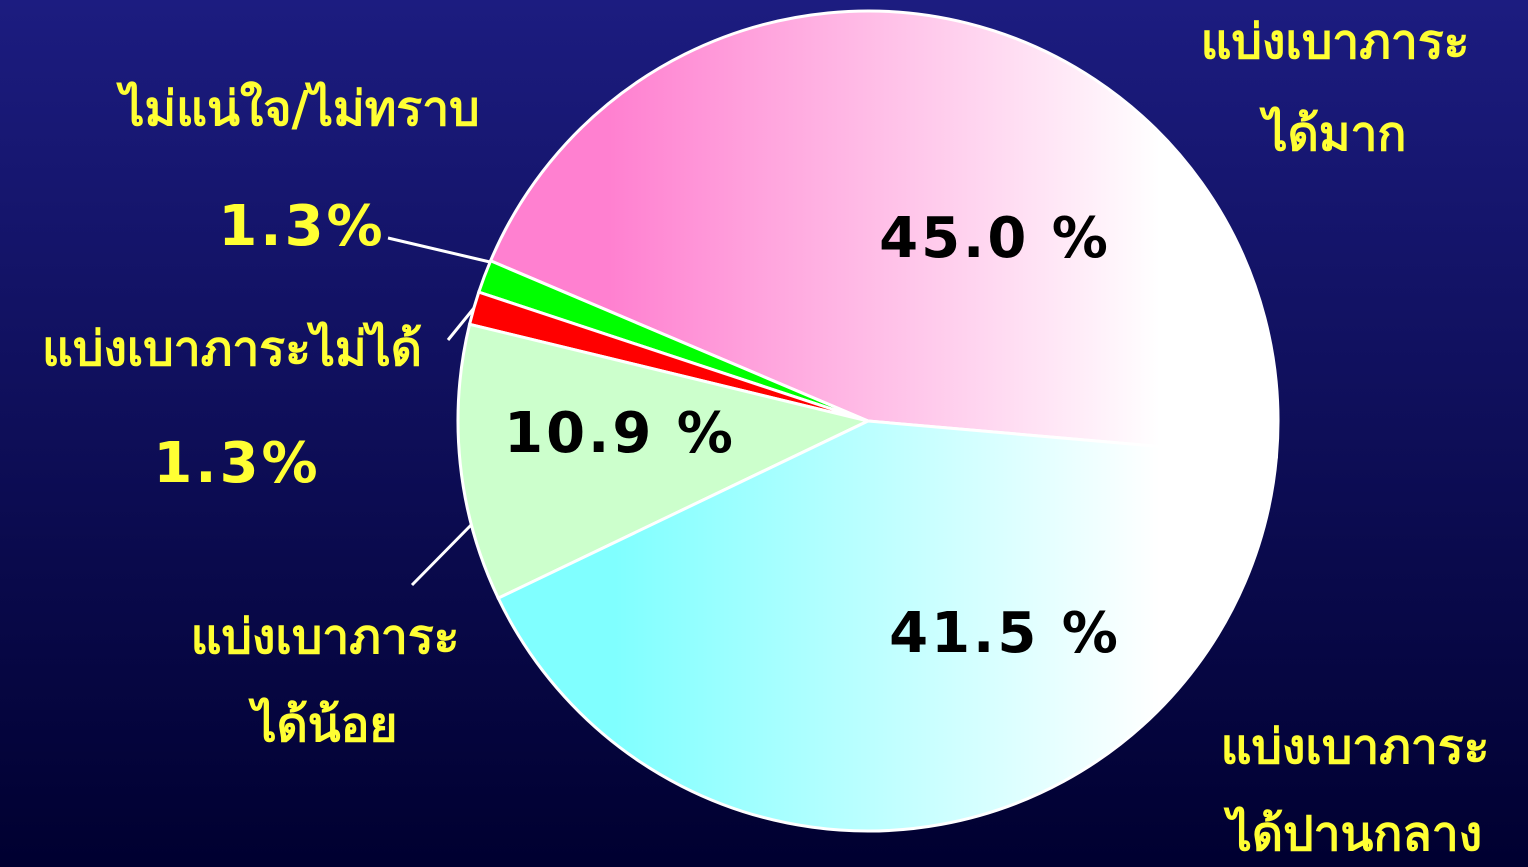 The height and width of the screenshot is (867, 1528). What do you see at coordinates (1352, 833) in the screenshot?
I see `category-label: ได้ปานกลาง` at bounding box center [1352, 833].